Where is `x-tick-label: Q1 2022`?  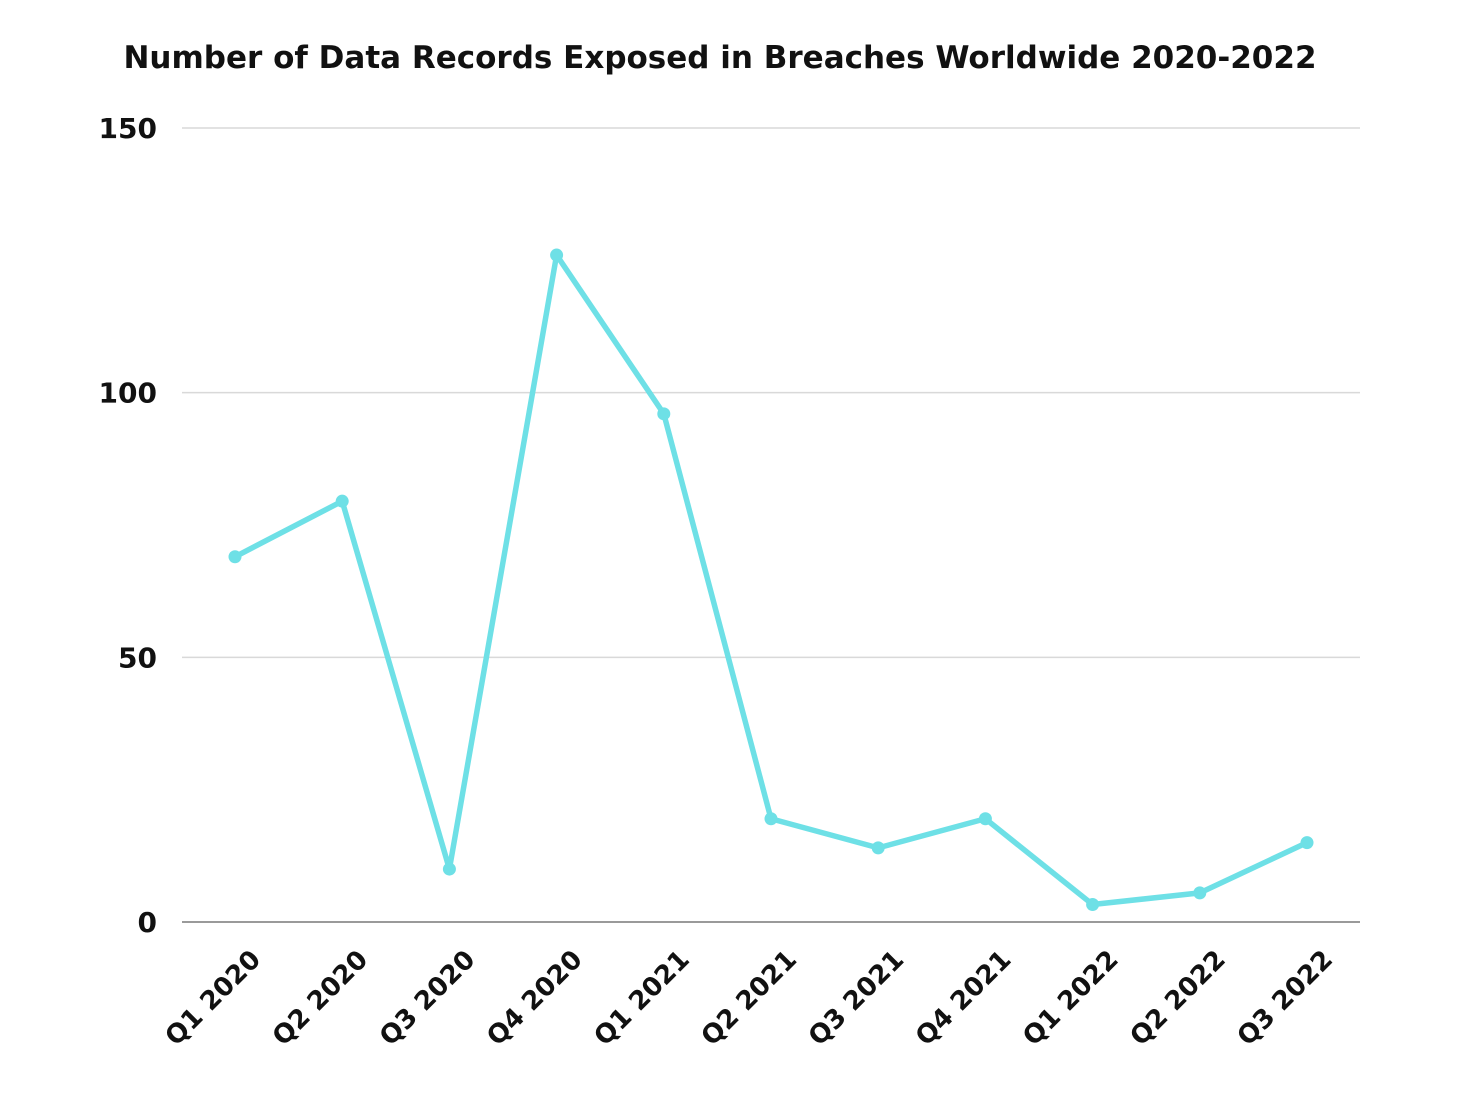 x-tick-label: Q1 2022 is located at coordinates (1070, 998).